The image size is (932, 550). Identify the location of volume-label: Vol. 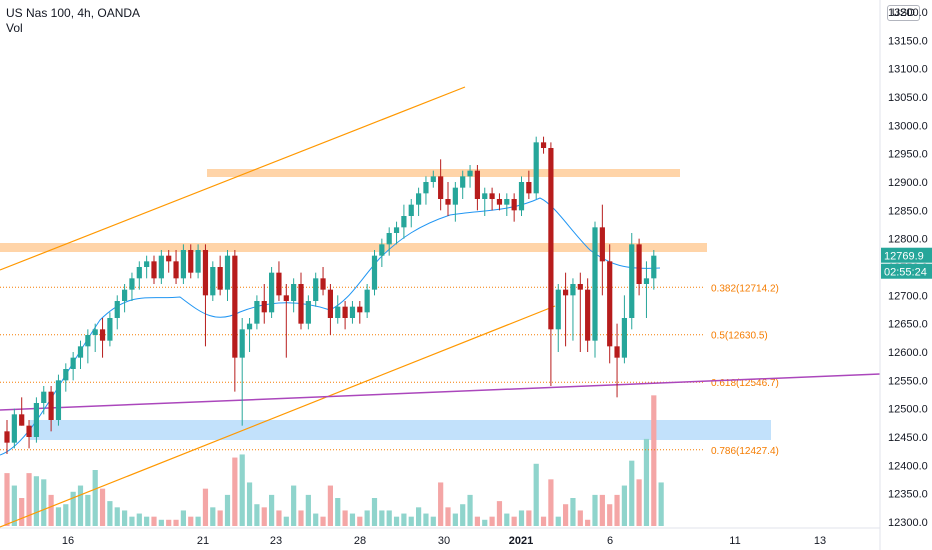
(14, 28).